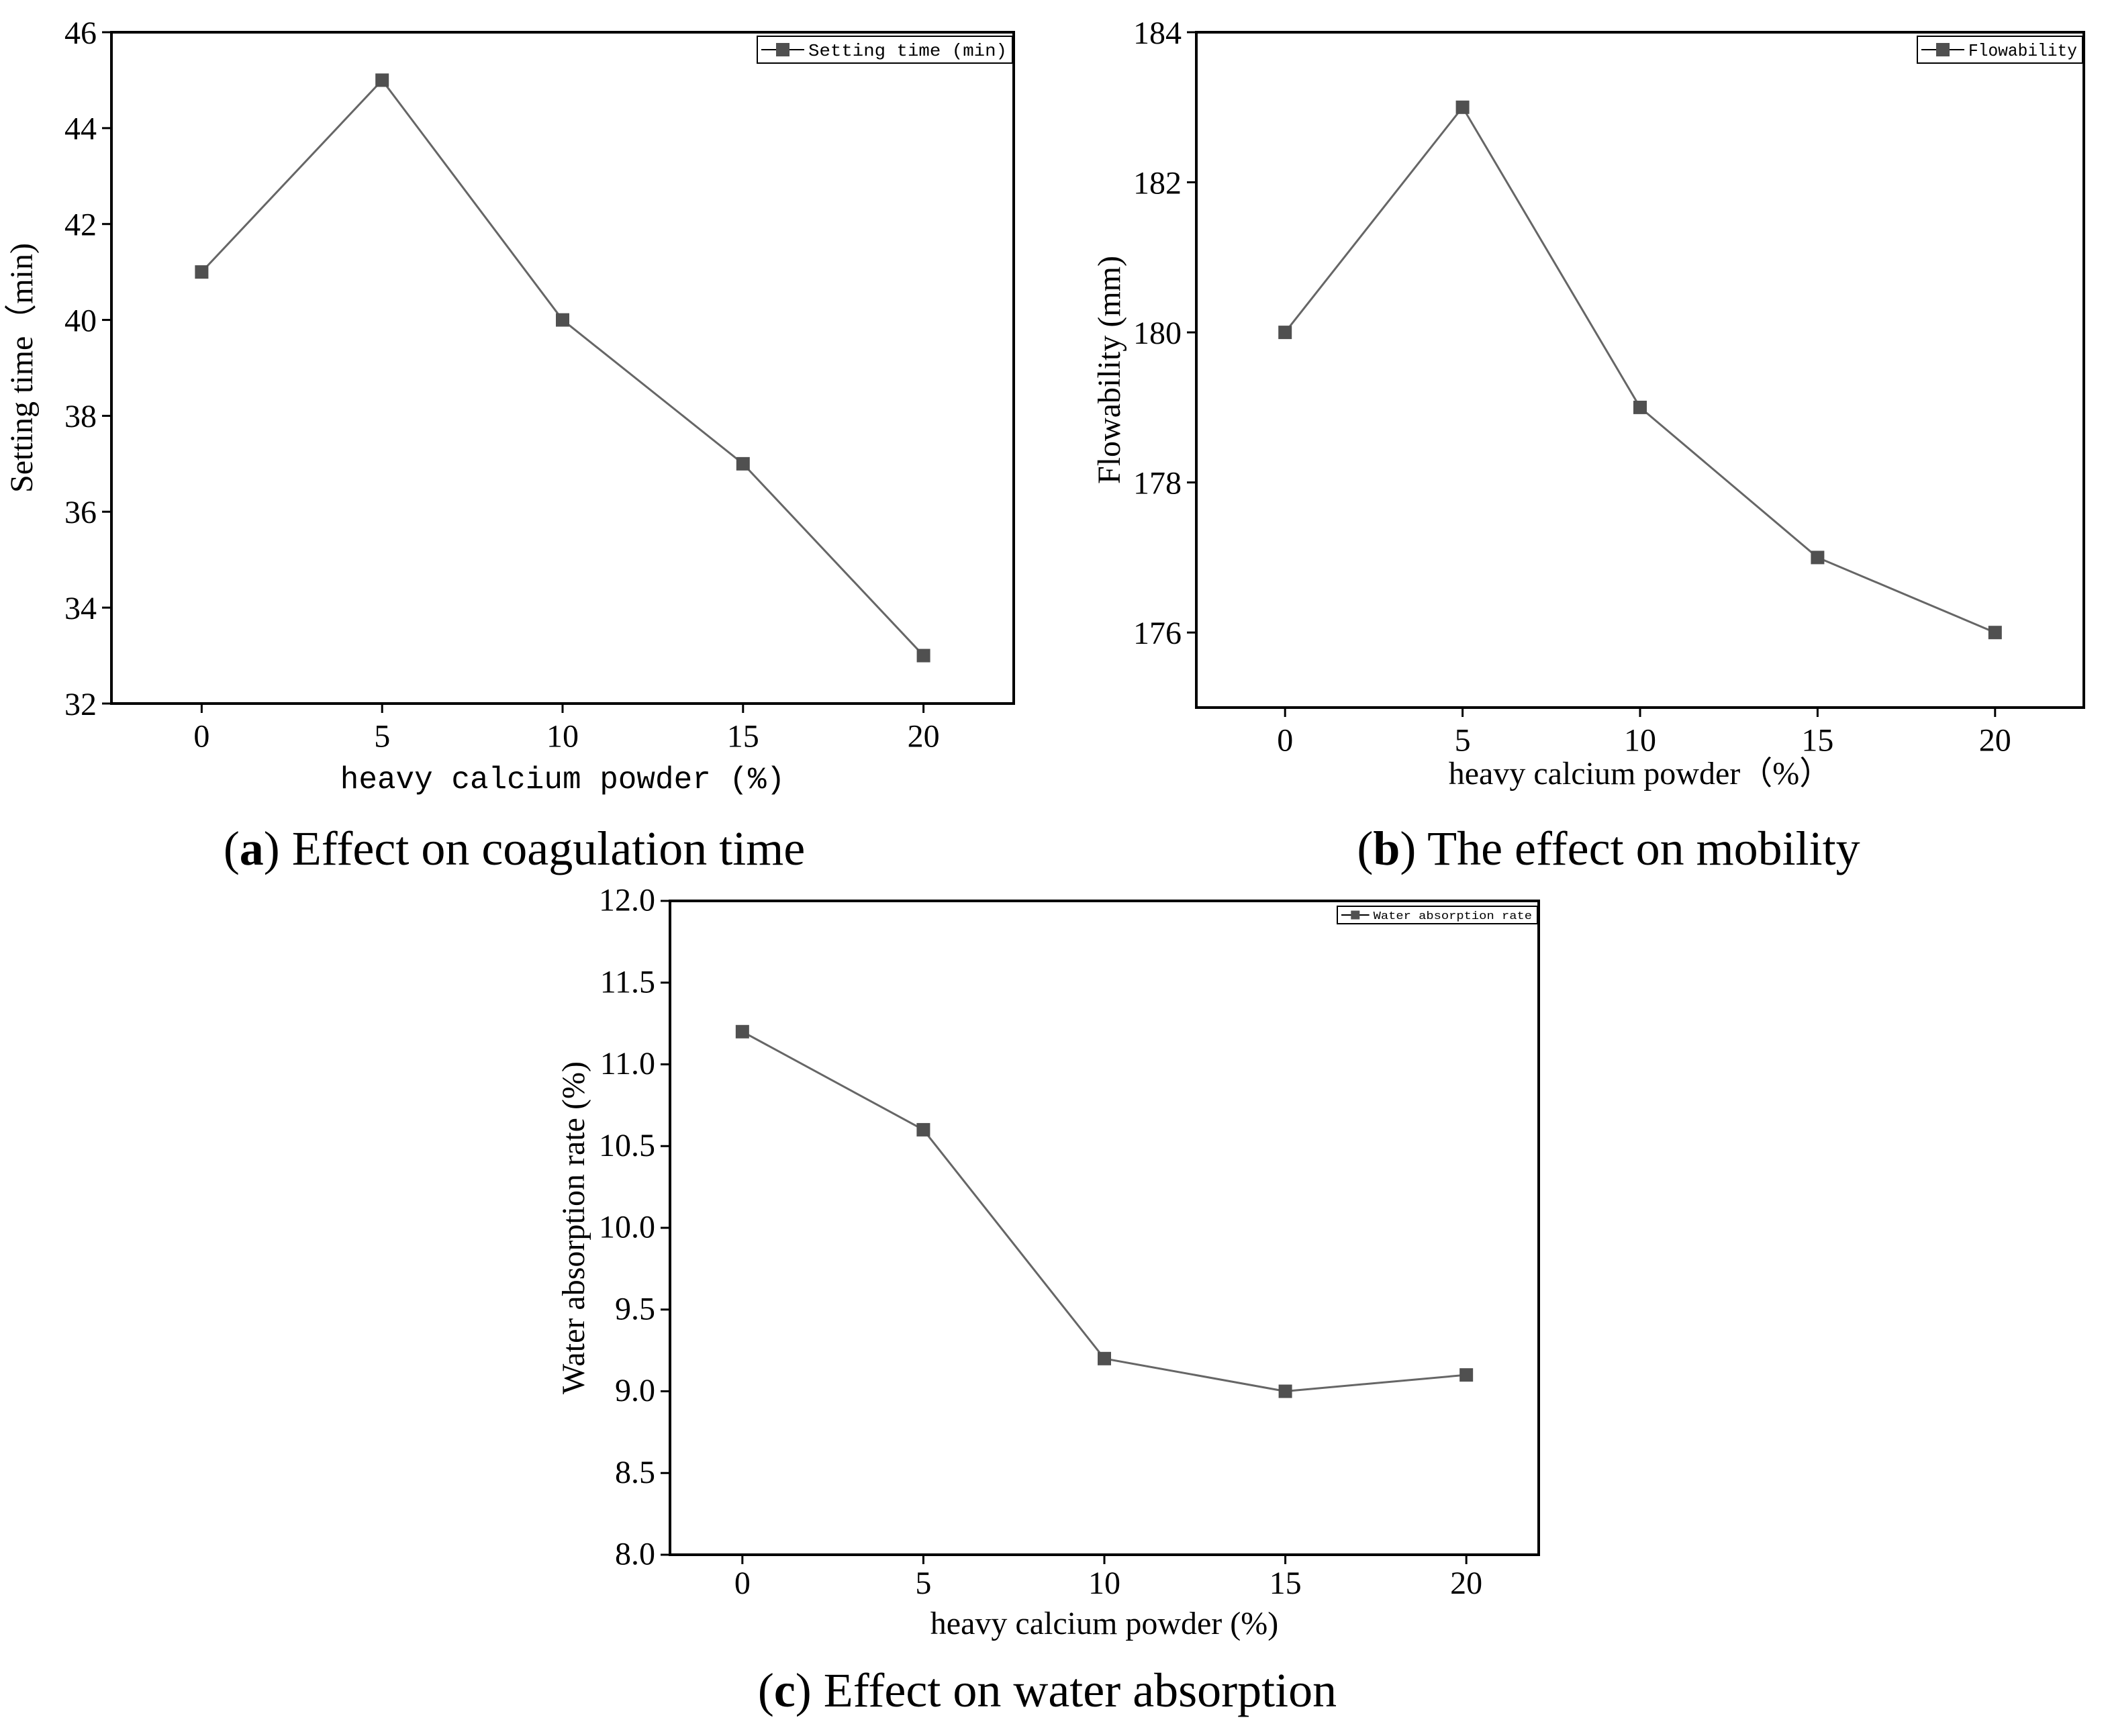  I want to click on legend: Flowability, so click(2000, 50).